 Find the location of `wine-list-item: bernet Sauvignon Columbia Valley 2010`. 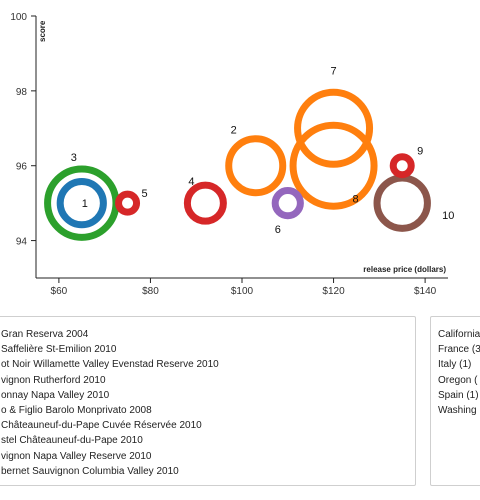

wine-list-item: bernet Sauvignon Columbia Valley 2010 is located at coordinates (90, 471).